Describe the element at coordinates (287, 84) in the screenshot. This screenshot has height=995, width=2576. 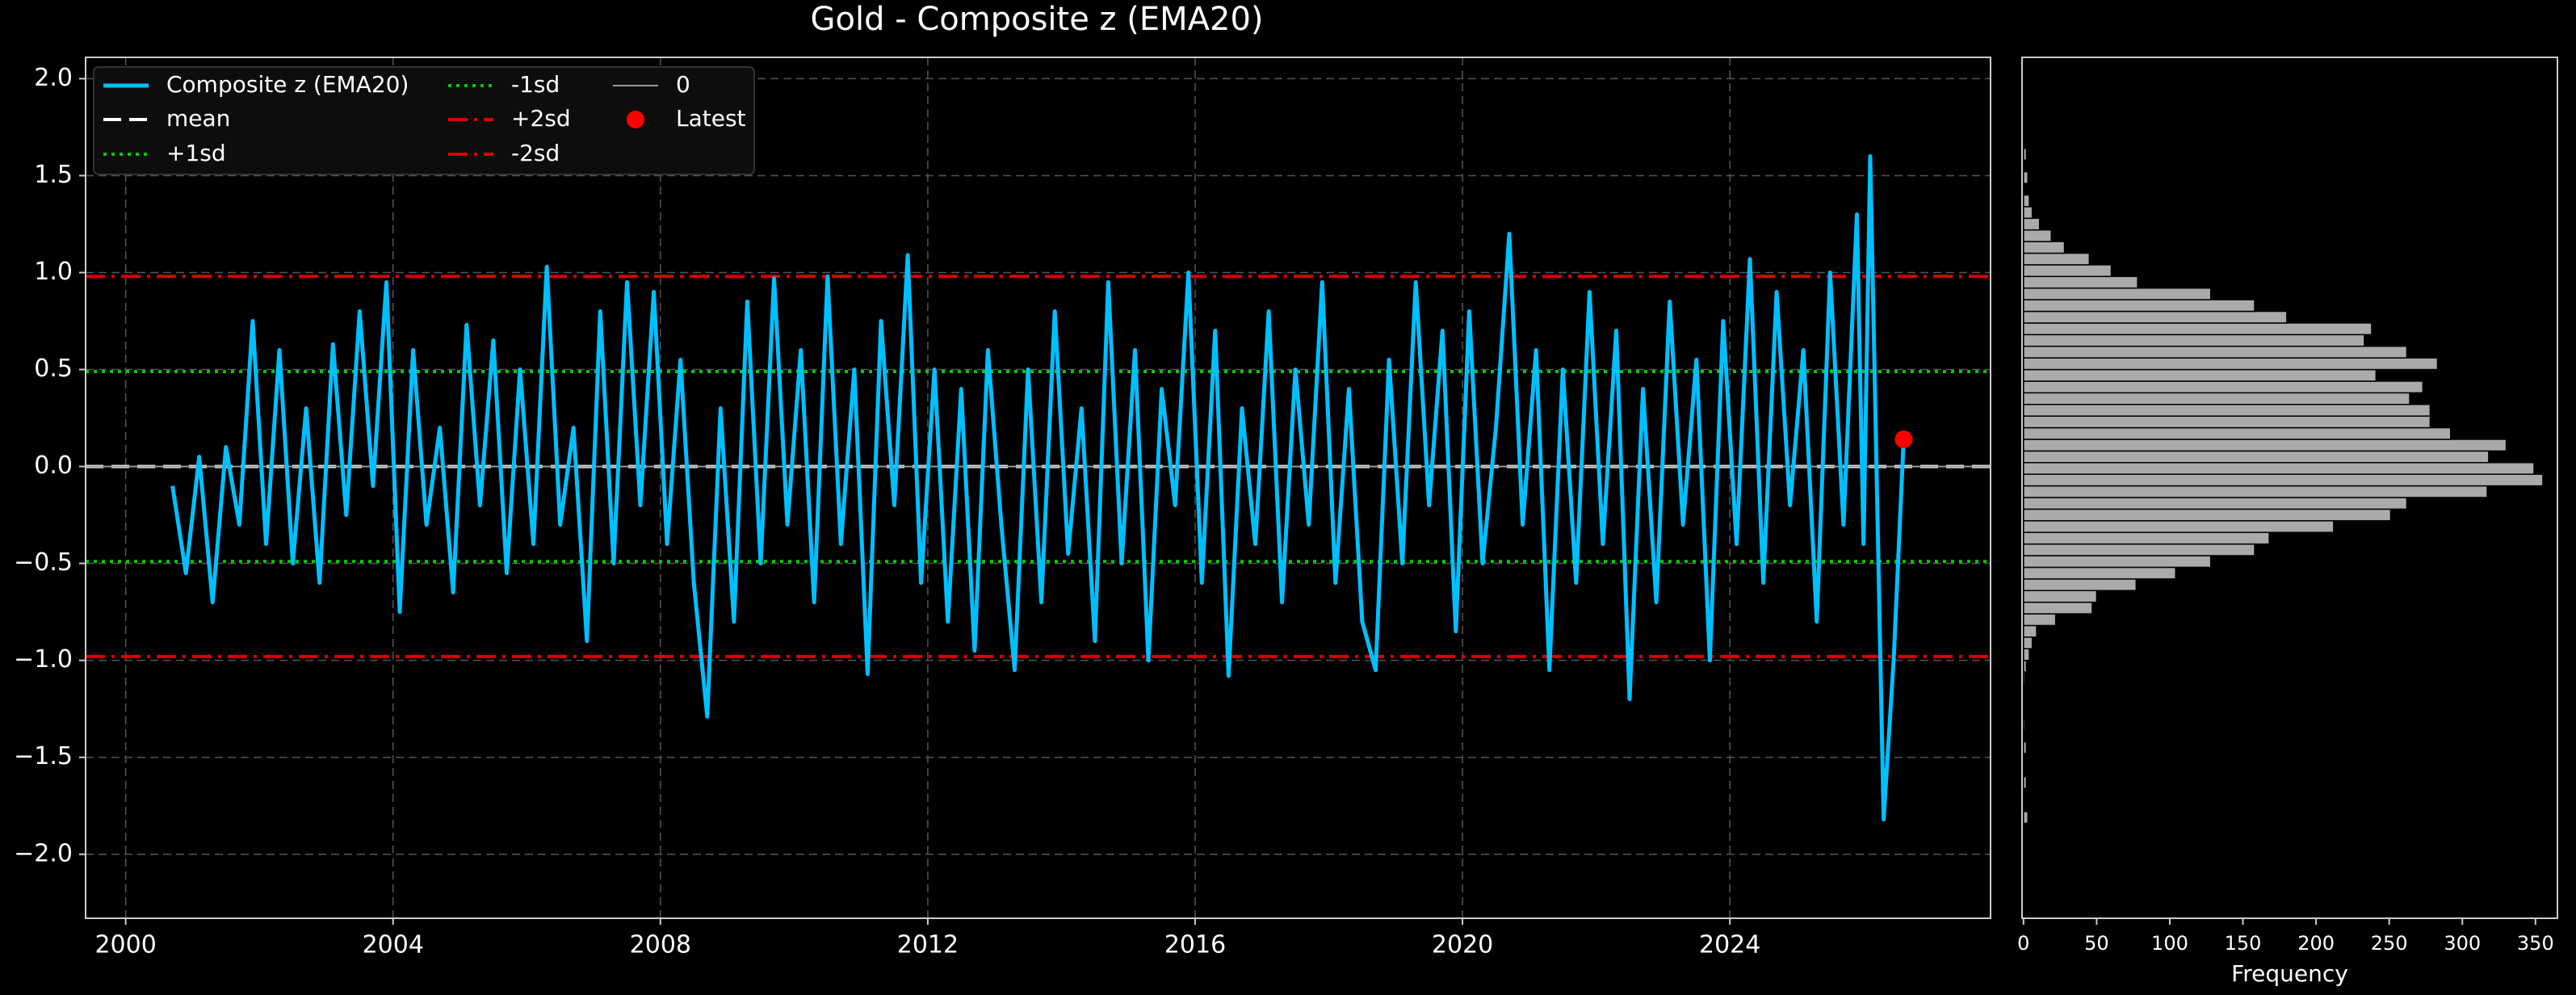
I see `legend-label: Composite z (EMA20)` at that location.